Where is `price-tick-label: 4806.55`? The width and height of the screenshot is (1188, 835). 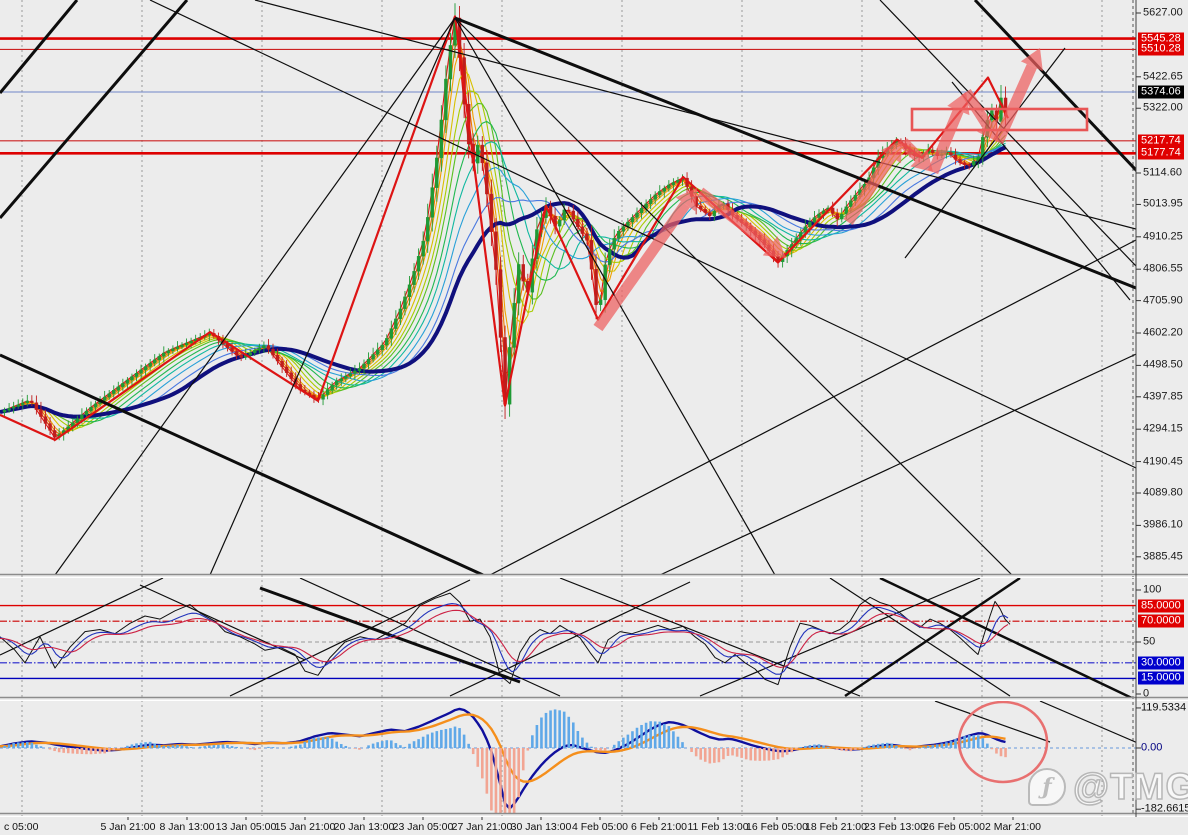 price-tick-label: 4806.55 is located at coordinates (1163, 268).